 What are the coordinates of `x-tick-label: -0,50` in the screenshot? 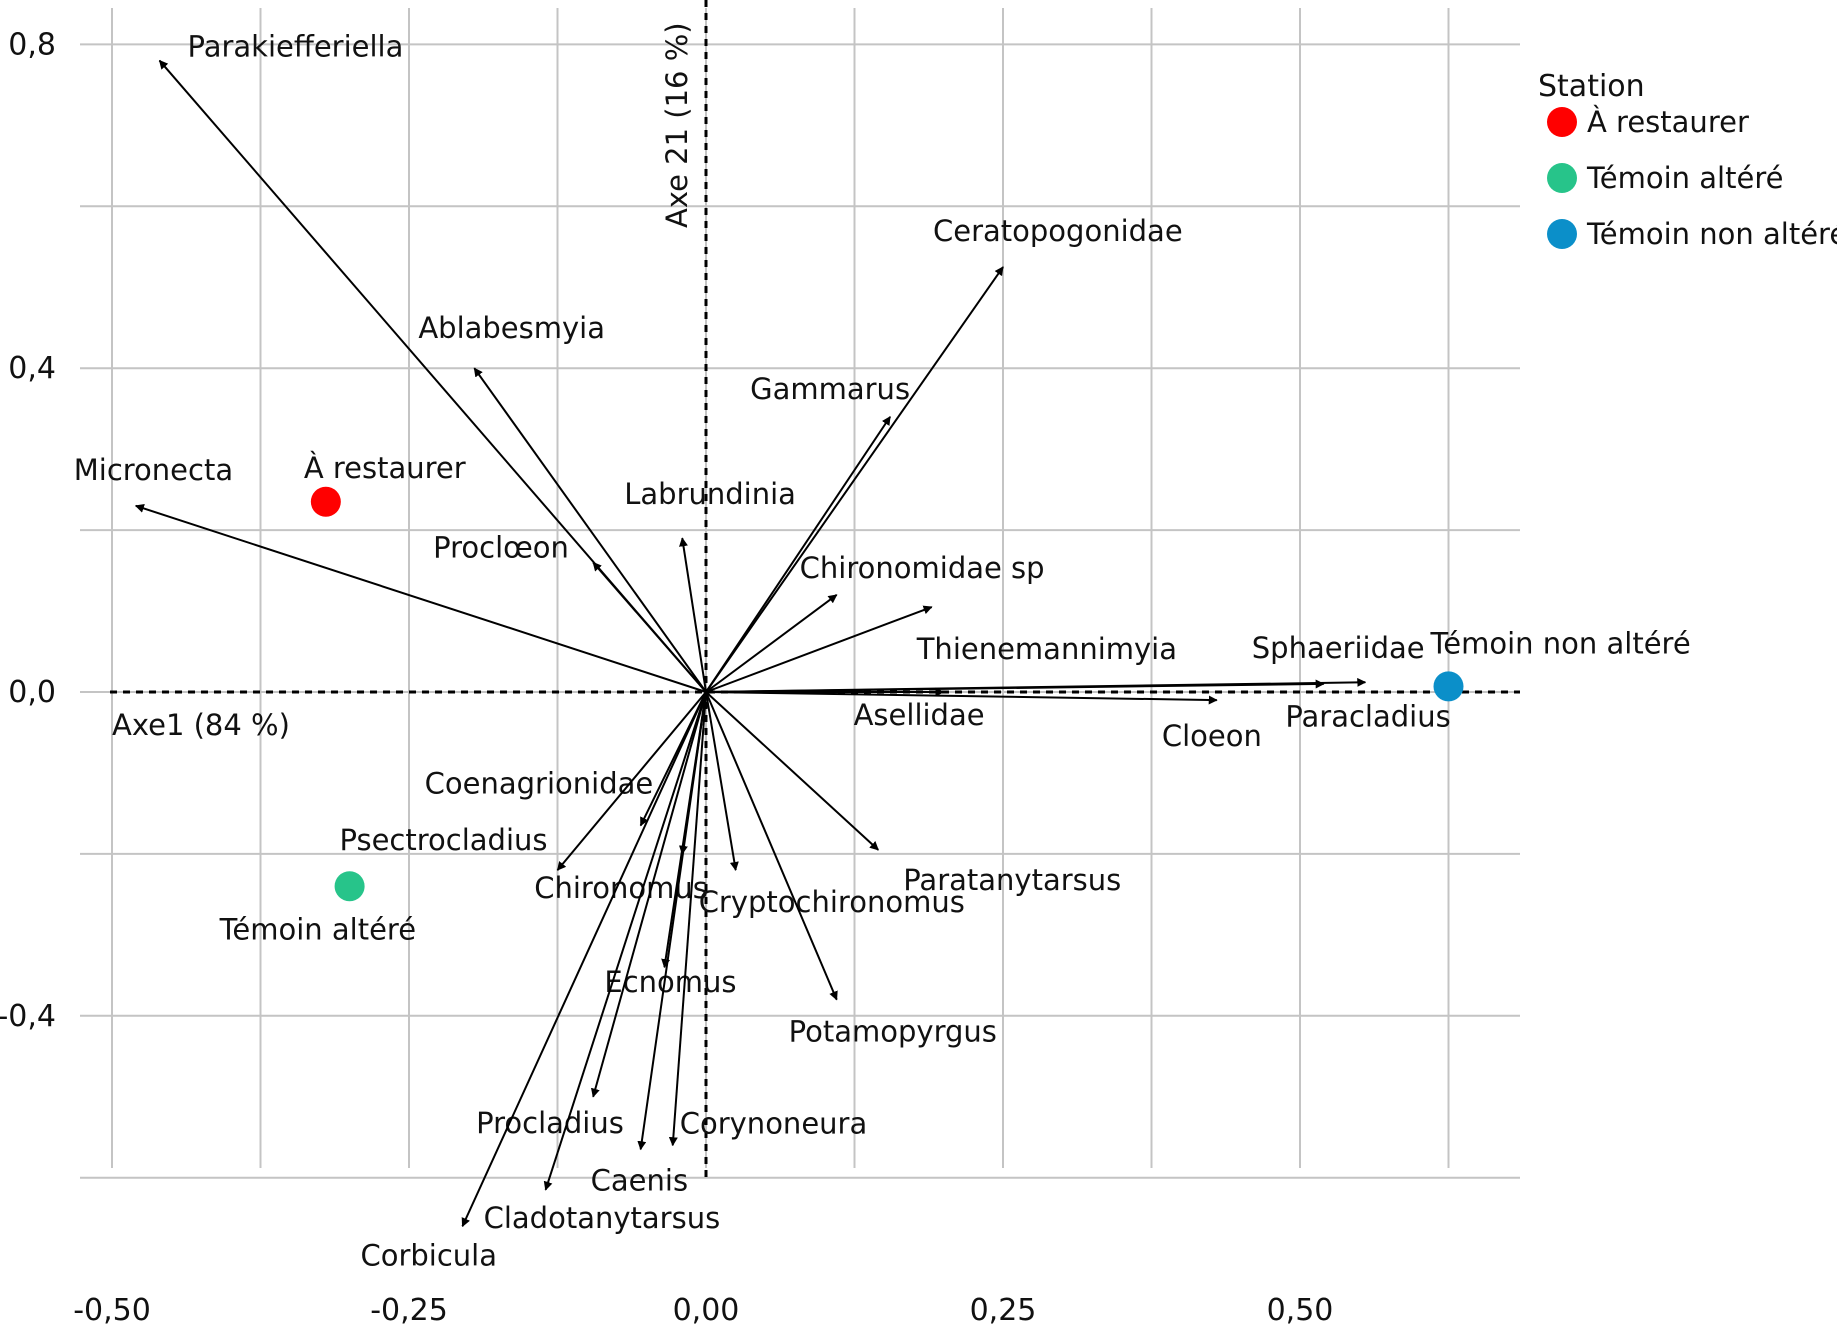 It's located at (112, 1309).